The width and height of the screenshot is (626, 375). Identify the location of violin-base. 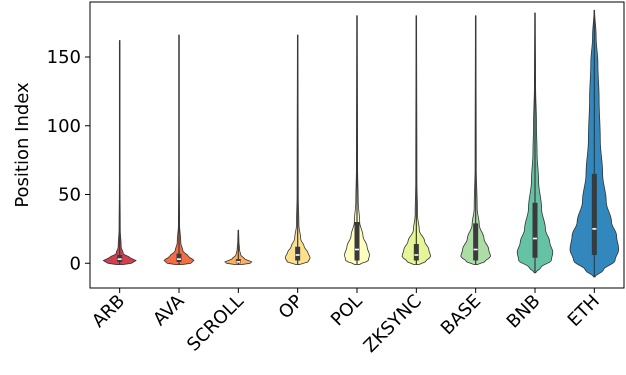
(475, 140).